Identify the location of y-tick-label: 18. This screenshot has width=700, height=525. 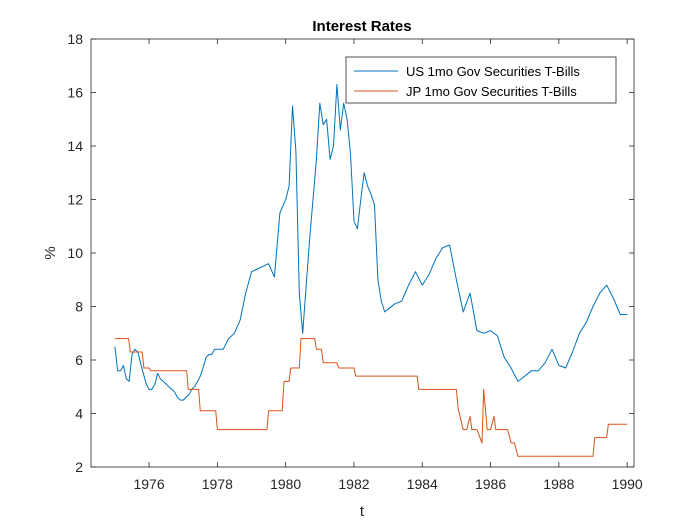
(75, 39).